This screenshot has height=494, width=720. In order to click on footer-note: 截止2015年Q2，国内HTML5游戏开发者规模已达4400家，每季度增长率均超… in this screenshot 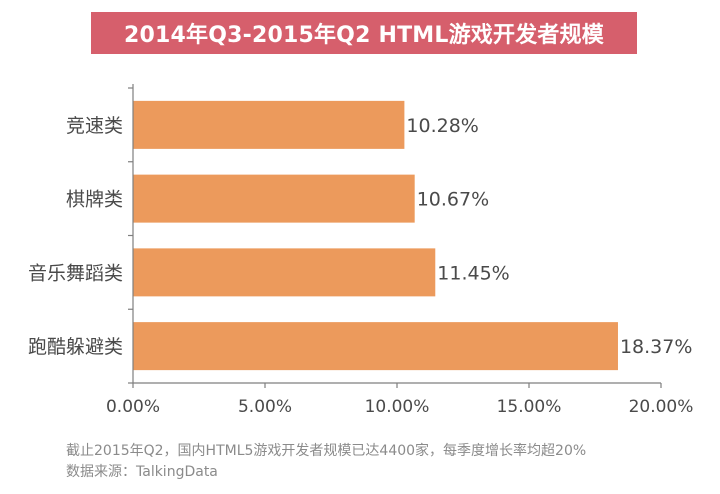, I will do `click(326, 451)`.